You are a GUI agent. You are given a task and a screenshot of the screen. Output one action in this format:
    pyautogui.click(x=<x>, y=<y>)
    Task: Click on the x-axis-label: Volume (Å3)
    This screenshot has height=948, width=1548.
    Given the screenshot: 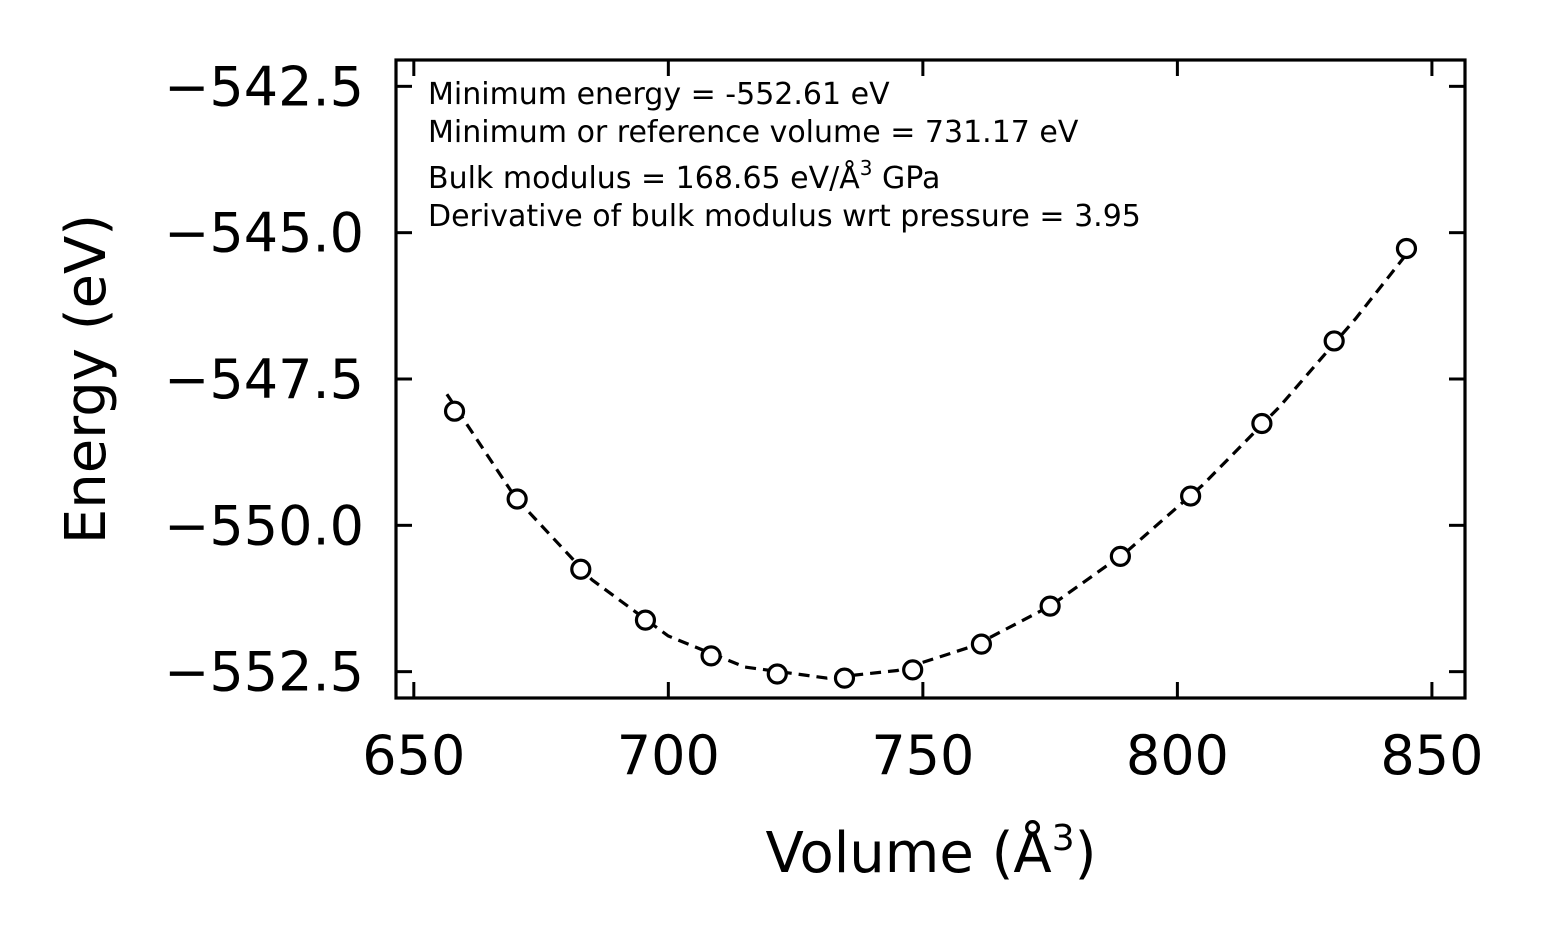 What is the action you would take?
    pyautogui.click(x=931, y=852)
    